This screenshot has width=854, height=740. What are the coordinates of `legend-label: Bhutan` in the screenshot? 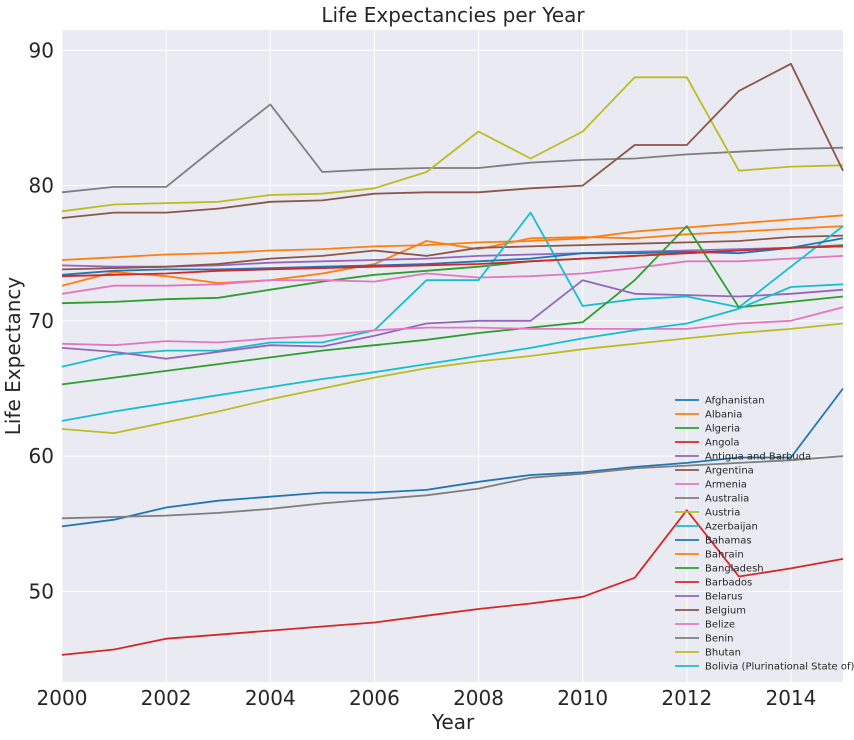 It's located at (723, 653).